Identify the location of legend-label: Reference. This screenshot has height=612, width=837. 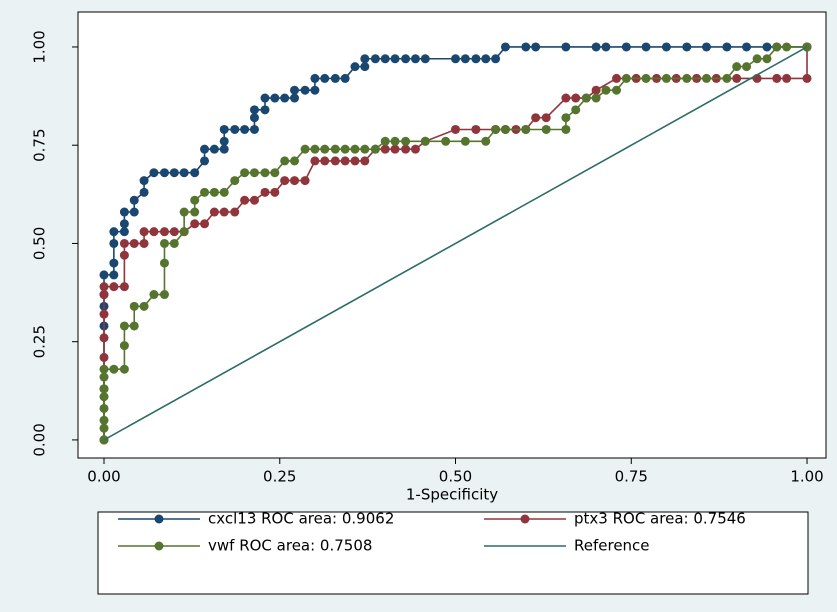
(612, 546).